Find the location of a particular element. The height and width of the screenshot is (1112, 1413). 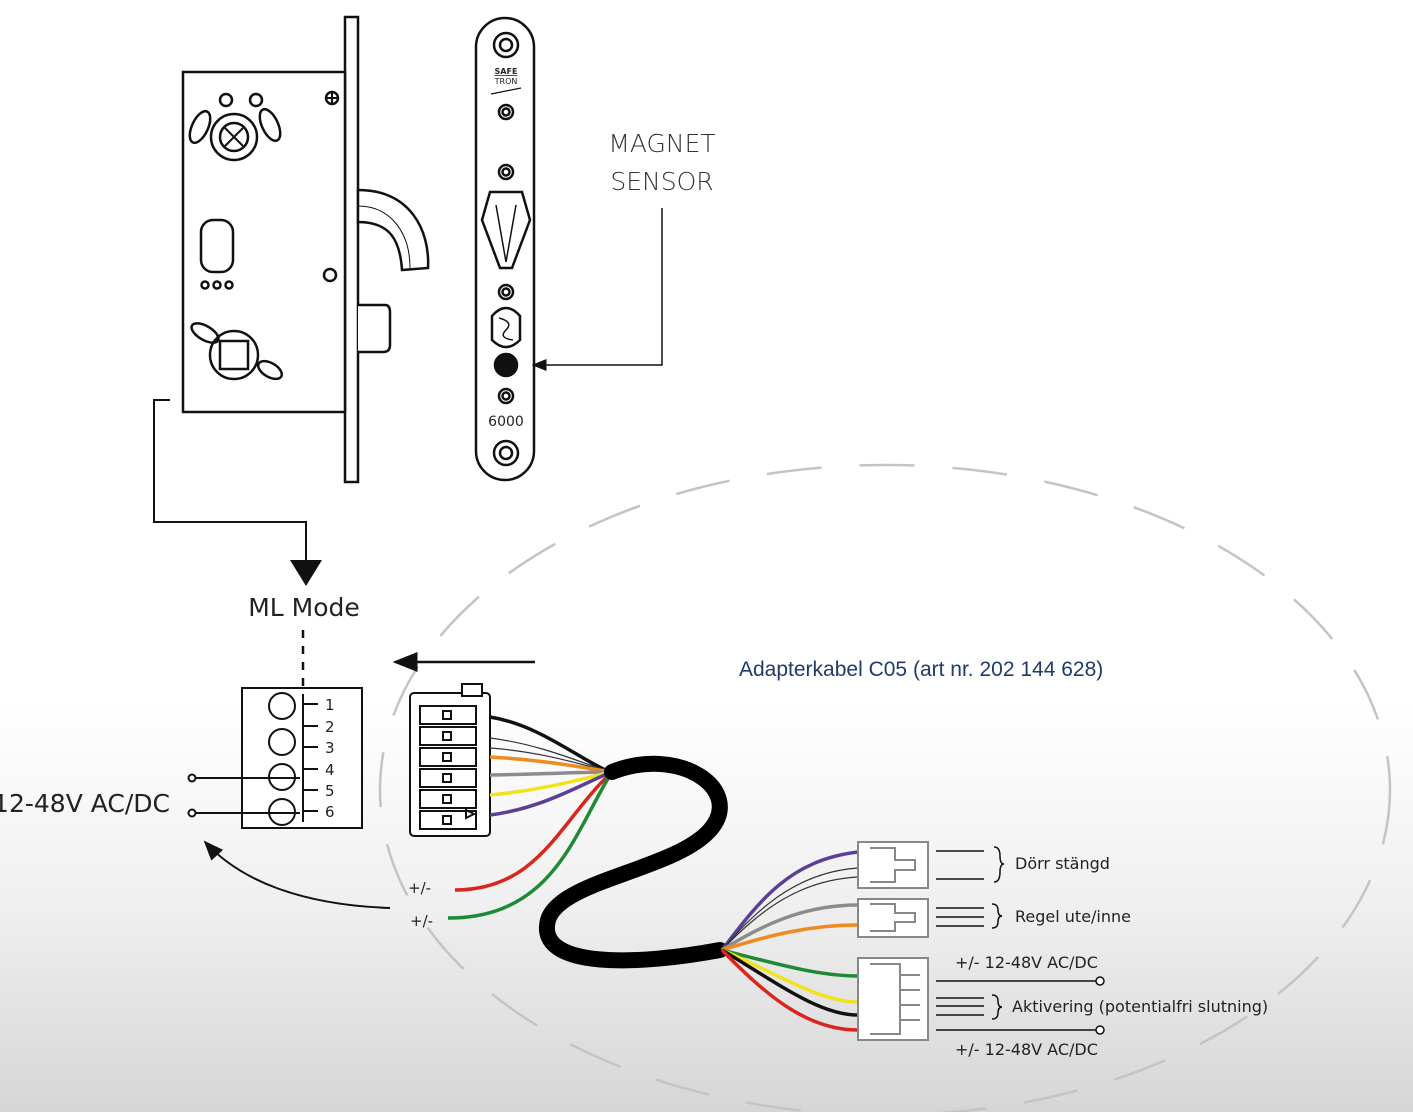

plug-wires is located at coordinates (530, 817).